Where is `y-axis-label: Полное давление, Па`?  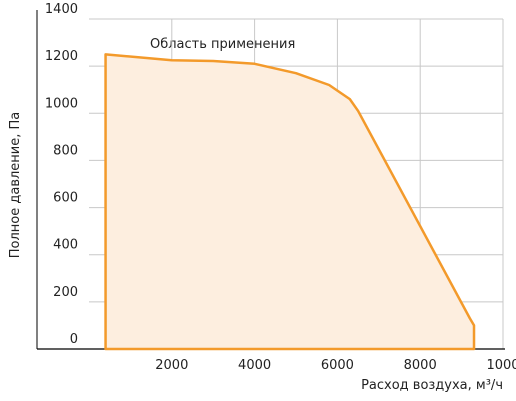
y-axis-label: Полное давление, Па is located at coordinates (15, 185).